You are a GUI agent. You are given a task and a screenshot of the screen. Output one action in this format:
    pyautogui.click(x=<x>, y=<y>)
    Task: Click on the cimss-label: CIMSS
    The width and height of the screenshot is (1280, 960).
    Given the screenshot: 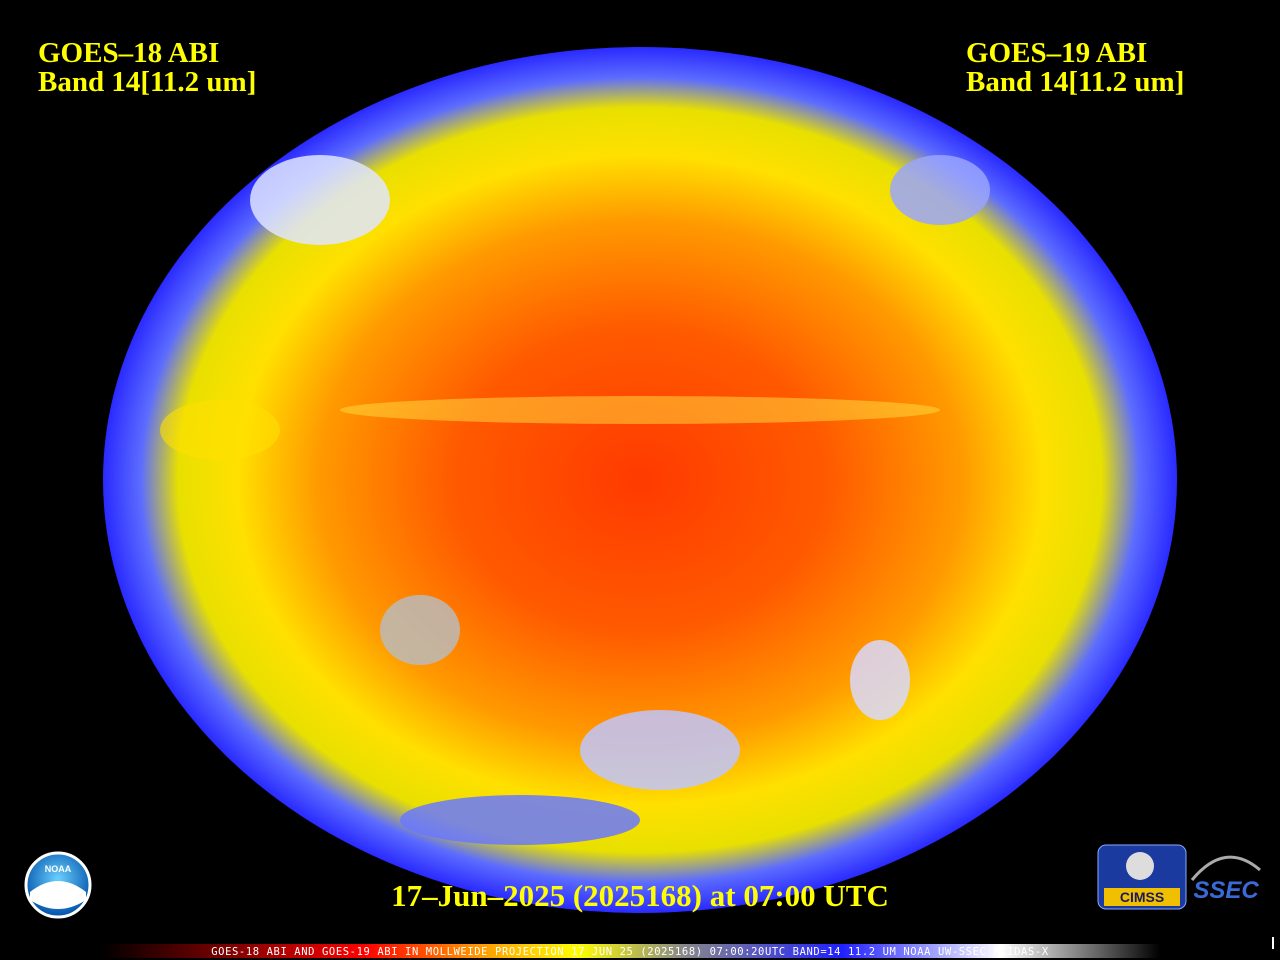 What is the action you would take?
    pyautogui.click(x=1142, y=897)
    